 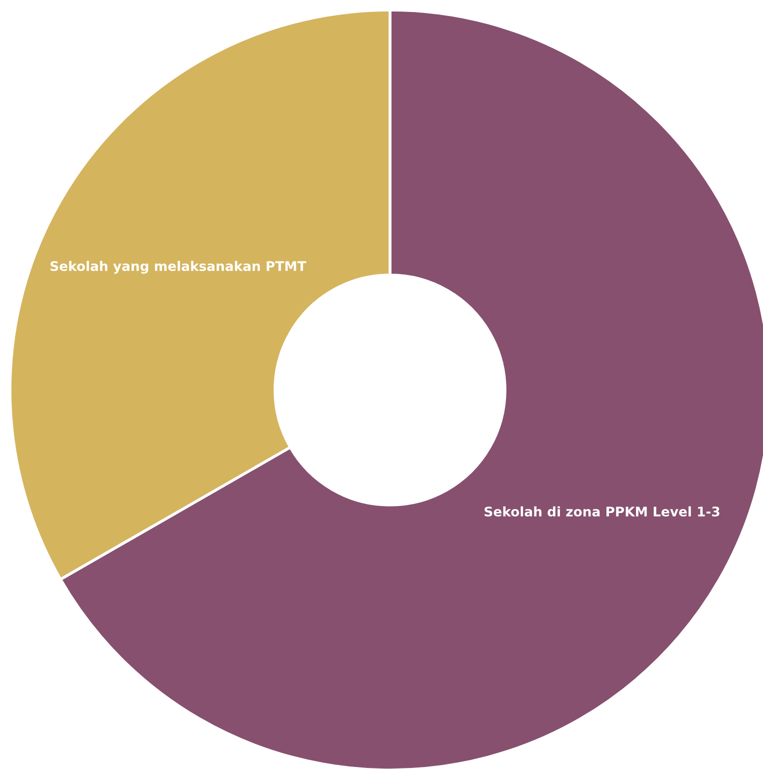 What do you see at coordinates (178, 267) in the screenshot?
I see `slice-label: Sekolah yang melaksanakan PTMT` at bounding box center [178, 267].